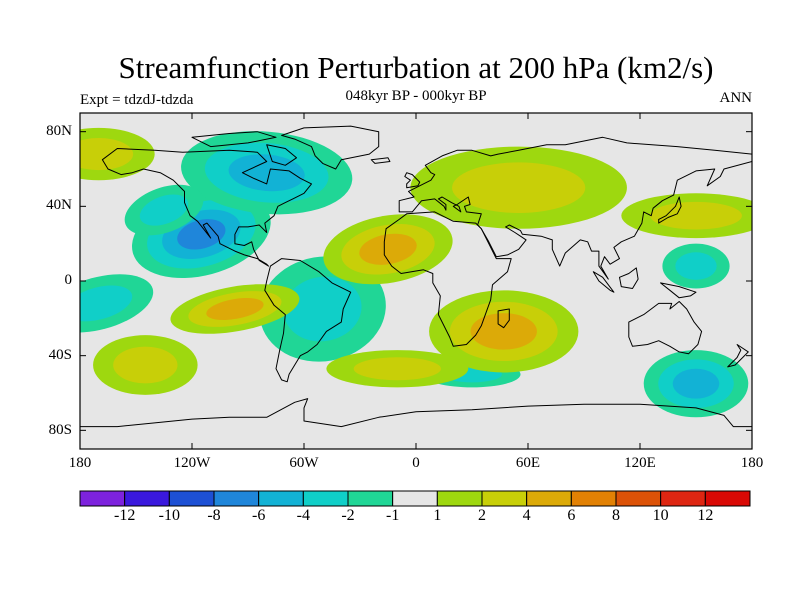 This screenshot has width=800, height=600. I want to click on x-tick-label: 120W, so click(192, 463).